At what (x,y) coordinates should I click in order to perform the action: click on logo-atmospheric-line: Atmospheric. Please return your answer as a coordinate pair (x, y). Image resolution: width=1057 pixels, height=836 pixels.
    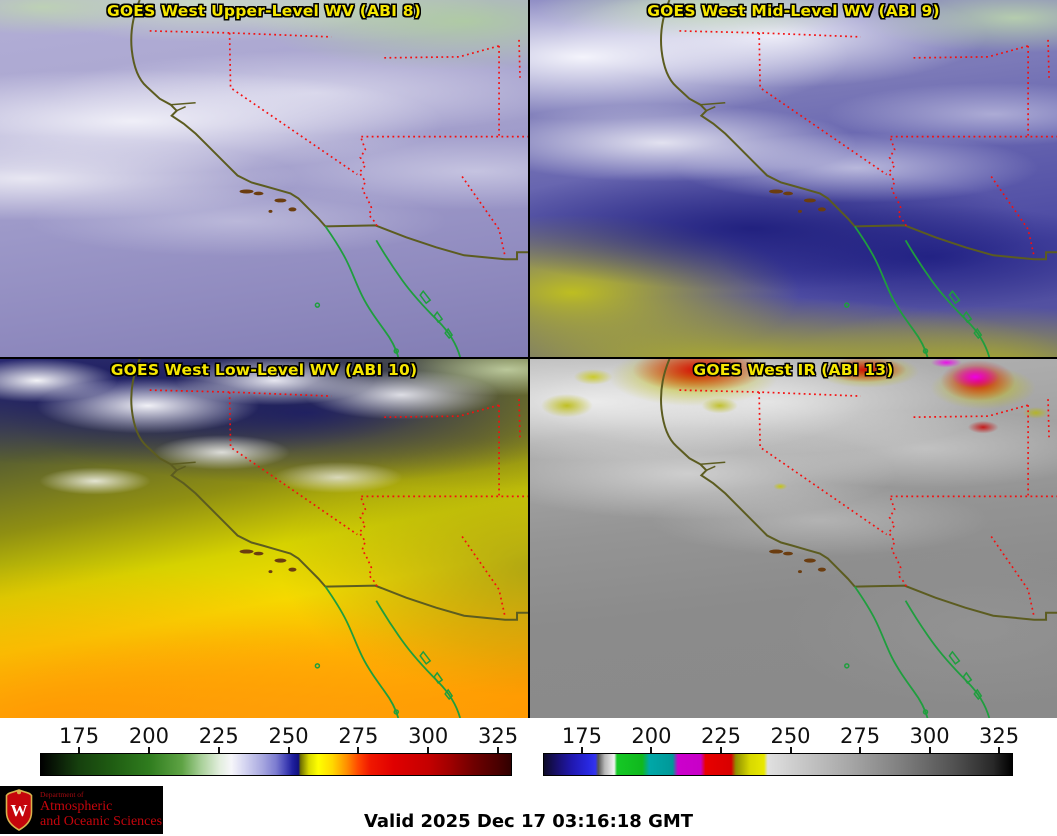
    Looking at the image, I should click on (76, 806).